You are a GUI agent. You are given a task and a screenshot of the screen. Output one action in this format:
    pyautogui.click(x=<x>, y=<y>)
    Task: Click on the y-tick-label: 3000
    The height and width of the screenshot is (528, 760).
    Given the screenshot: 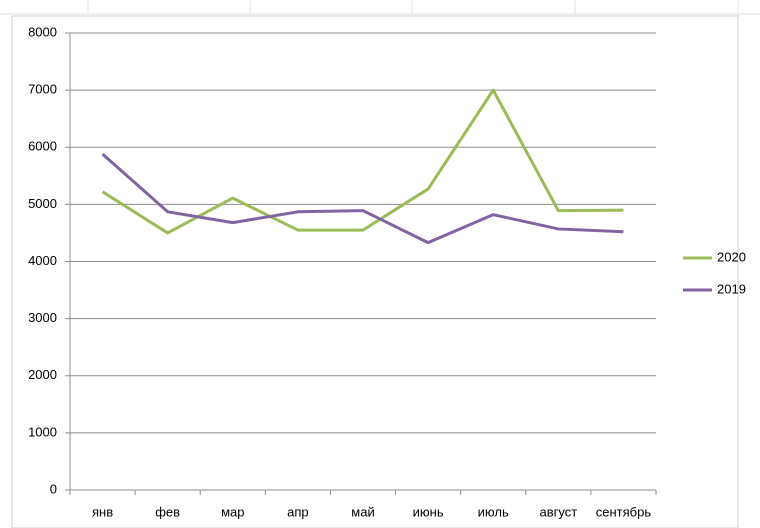 What is the action you would take?
    pyautogui.click(x=42, y=317)
    